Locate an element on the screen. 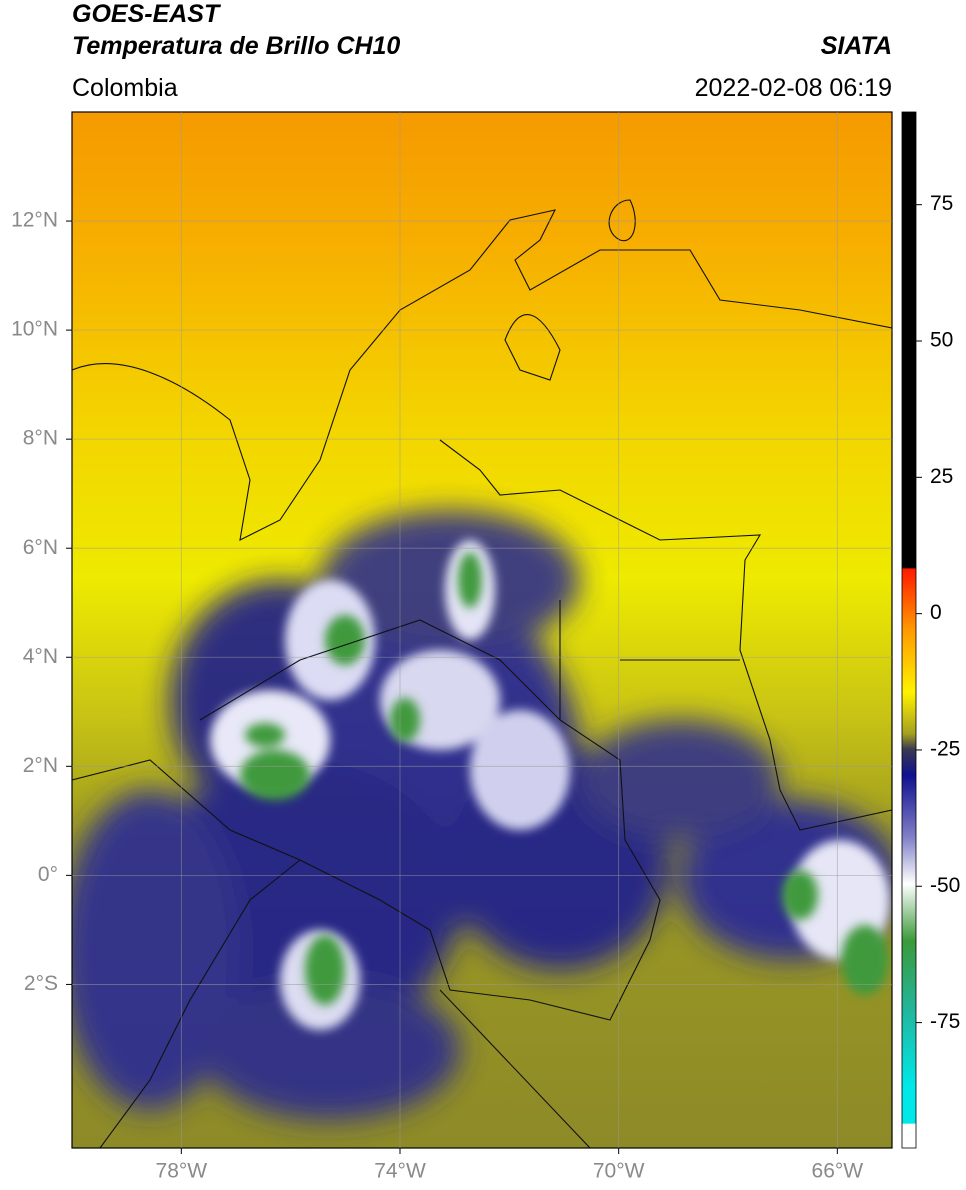  y-tick-label: 2°N is located at coordinates (40, 765).